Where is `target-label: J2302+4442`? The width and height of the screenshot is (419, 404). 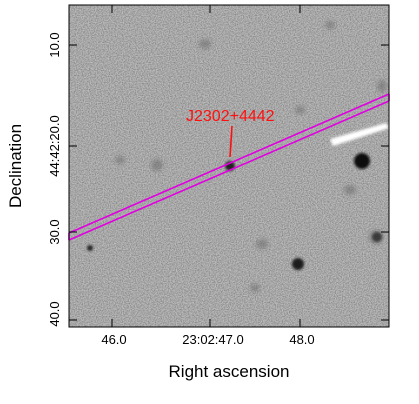
target-label: J2302+4442 is located at coordinates (230, 116).